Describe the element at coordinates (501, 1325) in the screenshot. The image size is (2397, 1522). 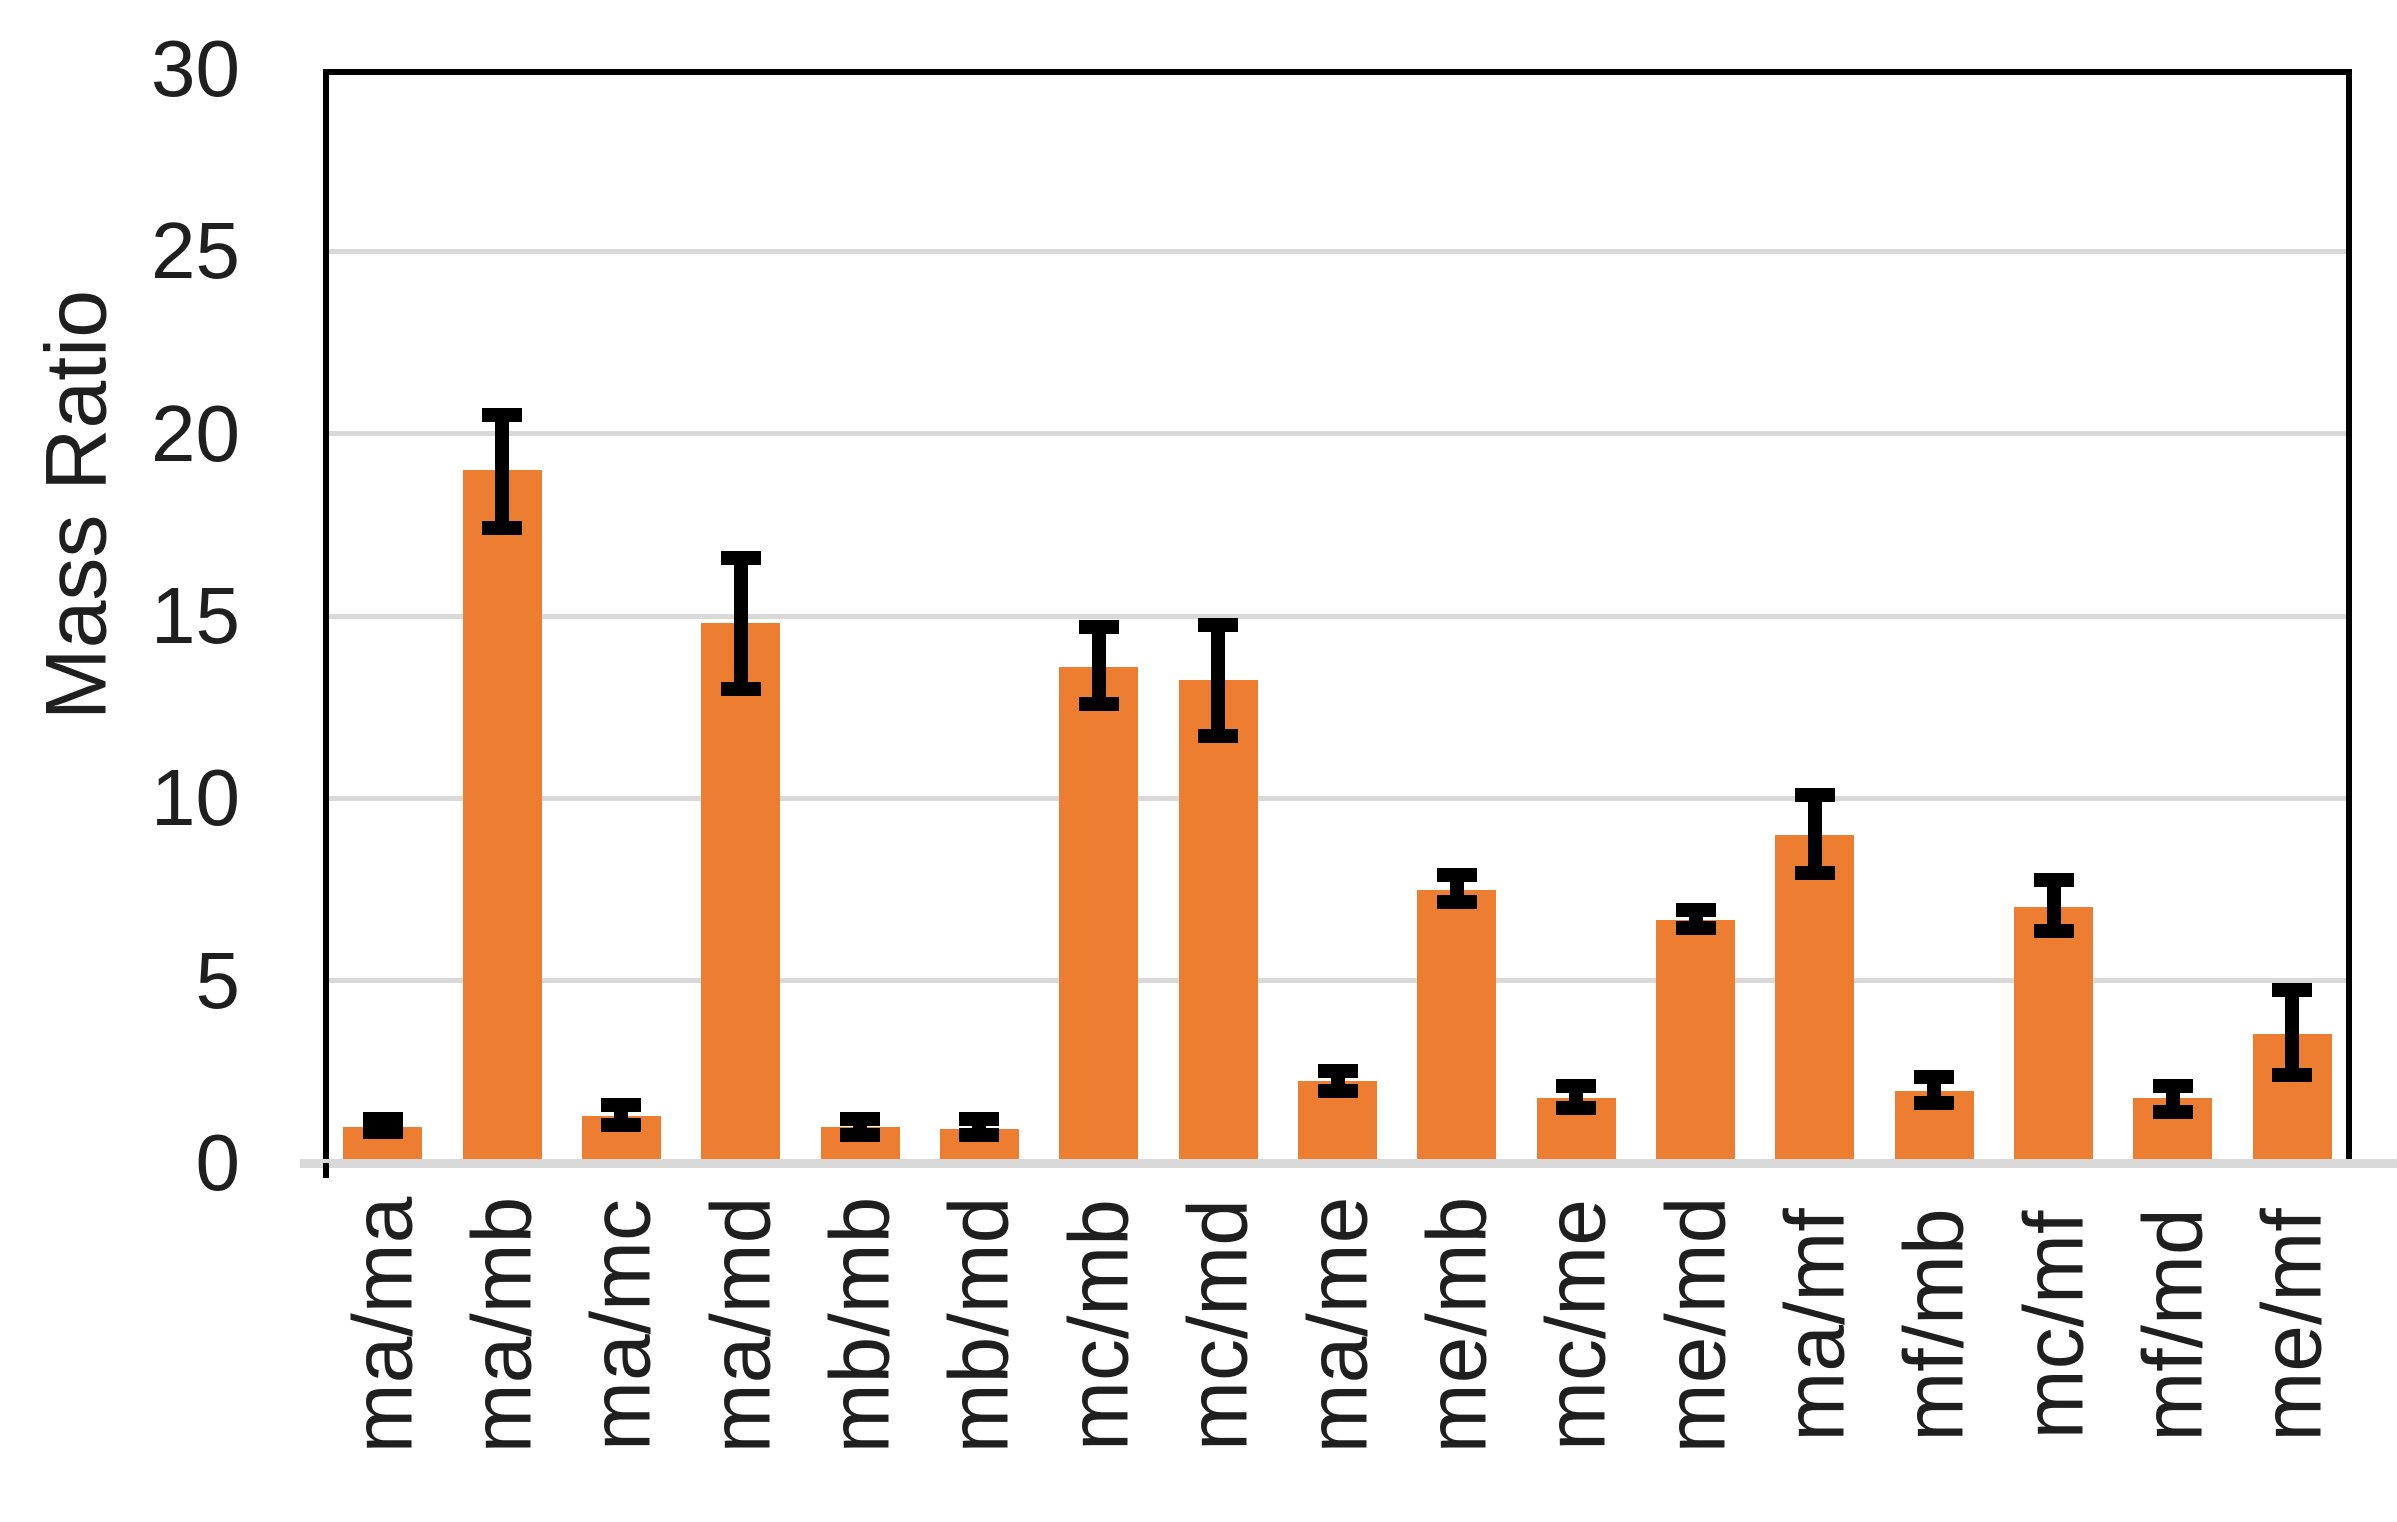
I see `x-tick-label: ma/mb` at that location.